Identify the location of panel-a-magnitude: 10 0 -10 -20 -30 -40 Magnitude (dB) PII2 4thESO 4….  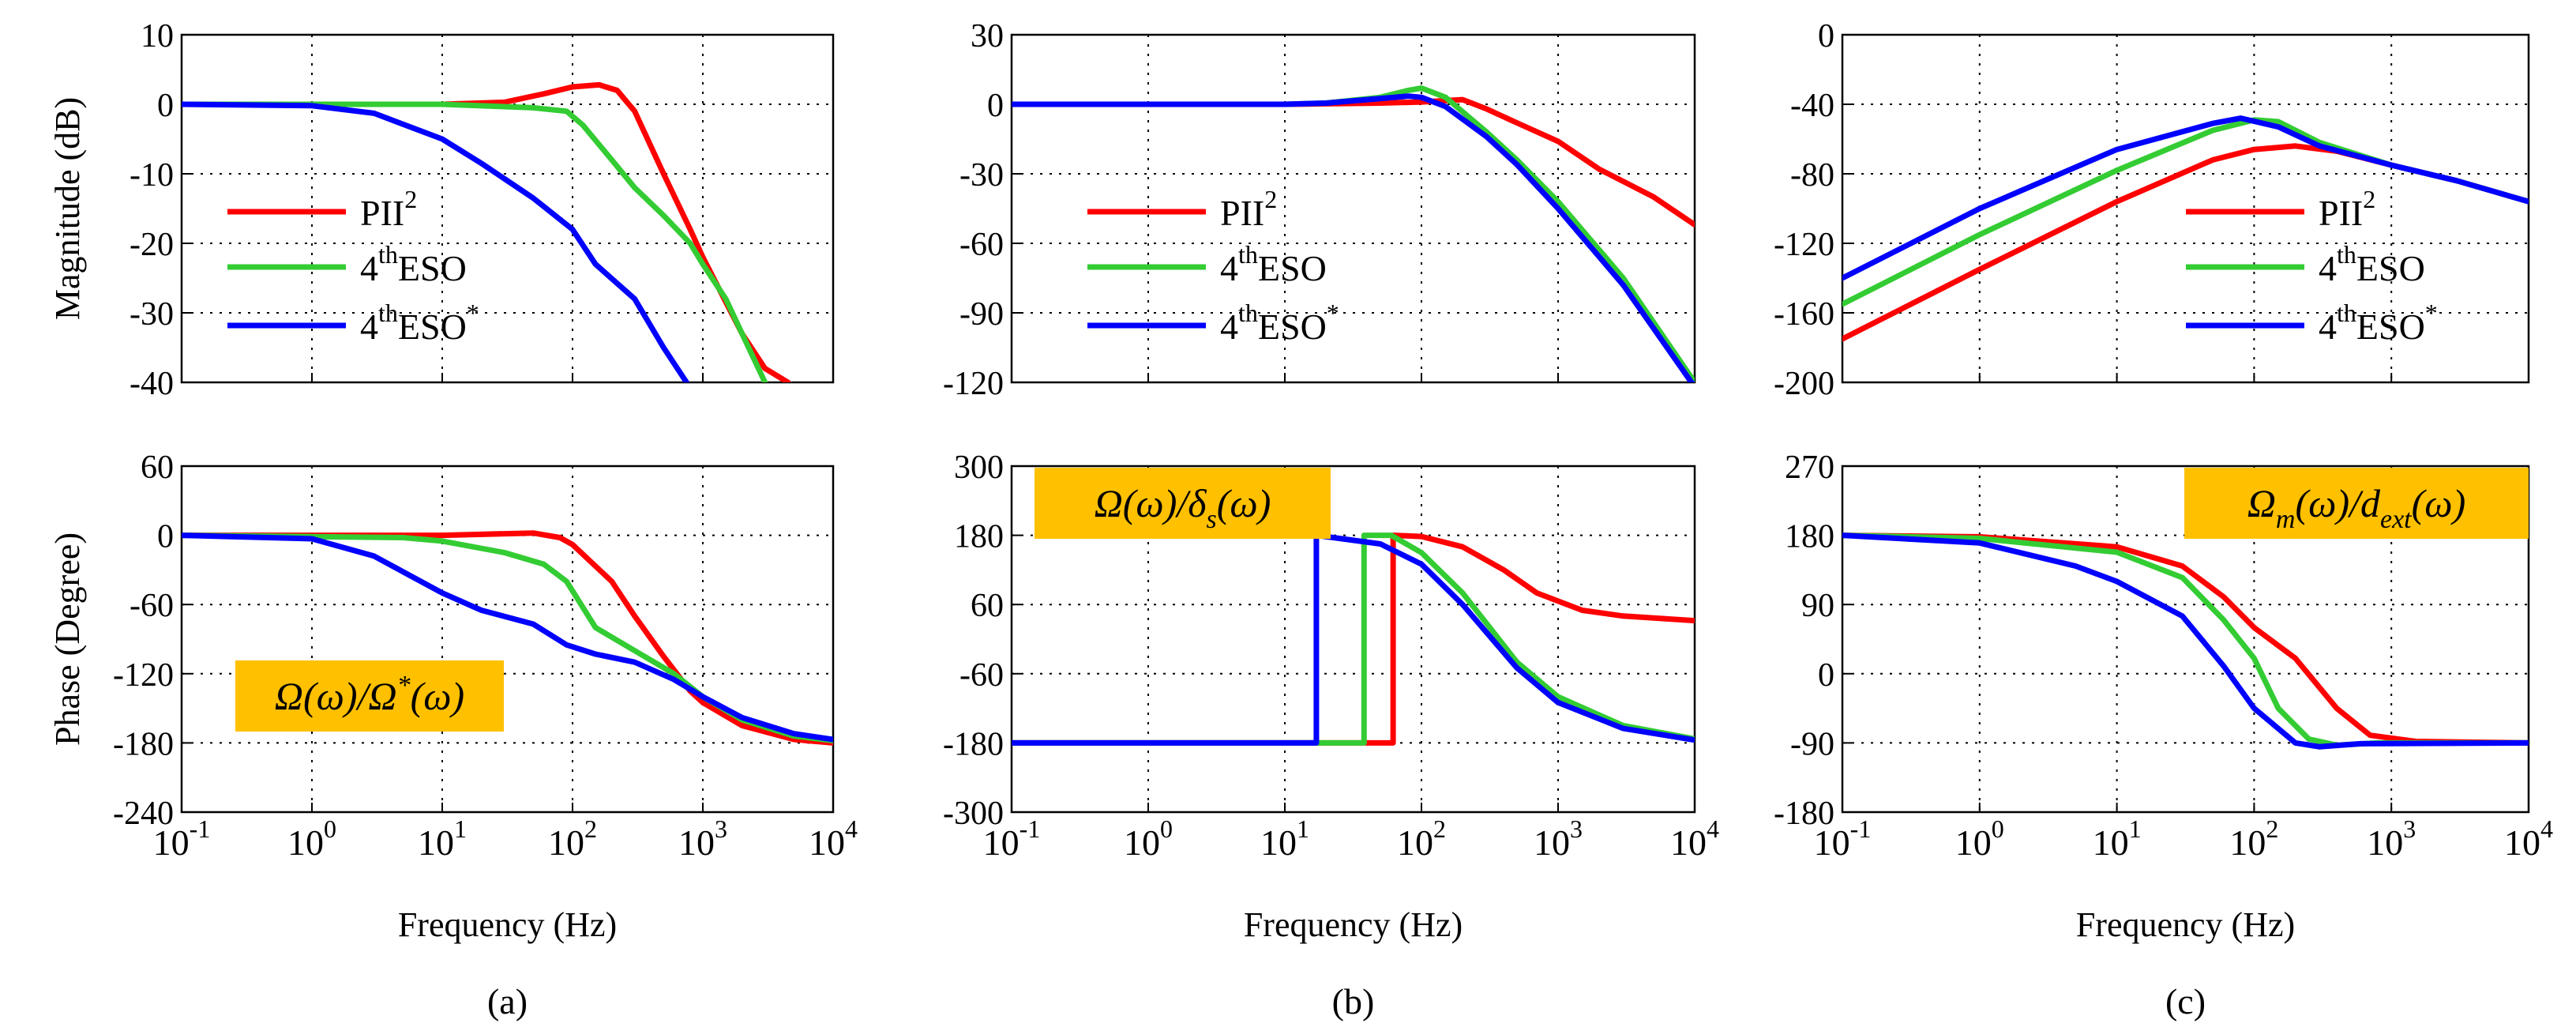
(441, 210).